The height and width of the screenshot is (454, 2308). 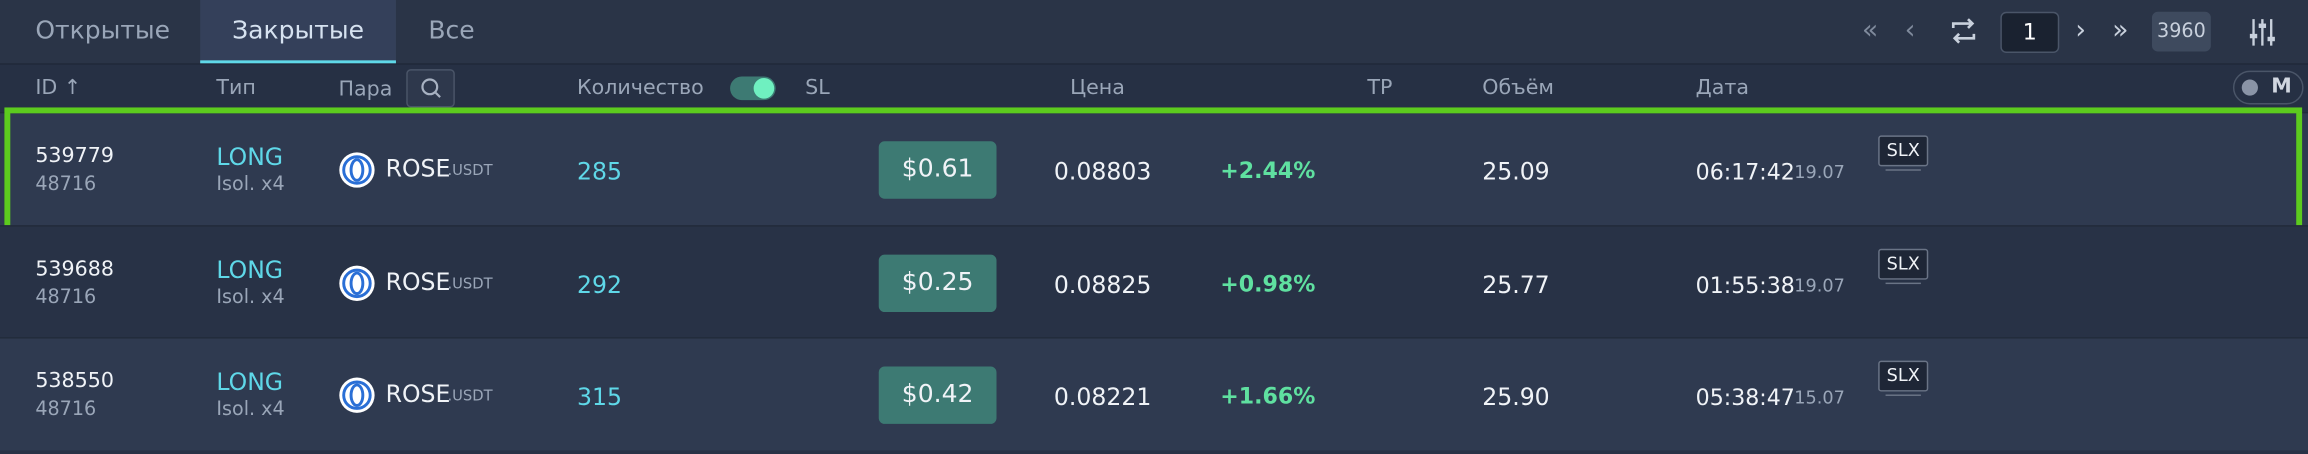 I want to click on date: 15.07, so click(x=1819, y=397).